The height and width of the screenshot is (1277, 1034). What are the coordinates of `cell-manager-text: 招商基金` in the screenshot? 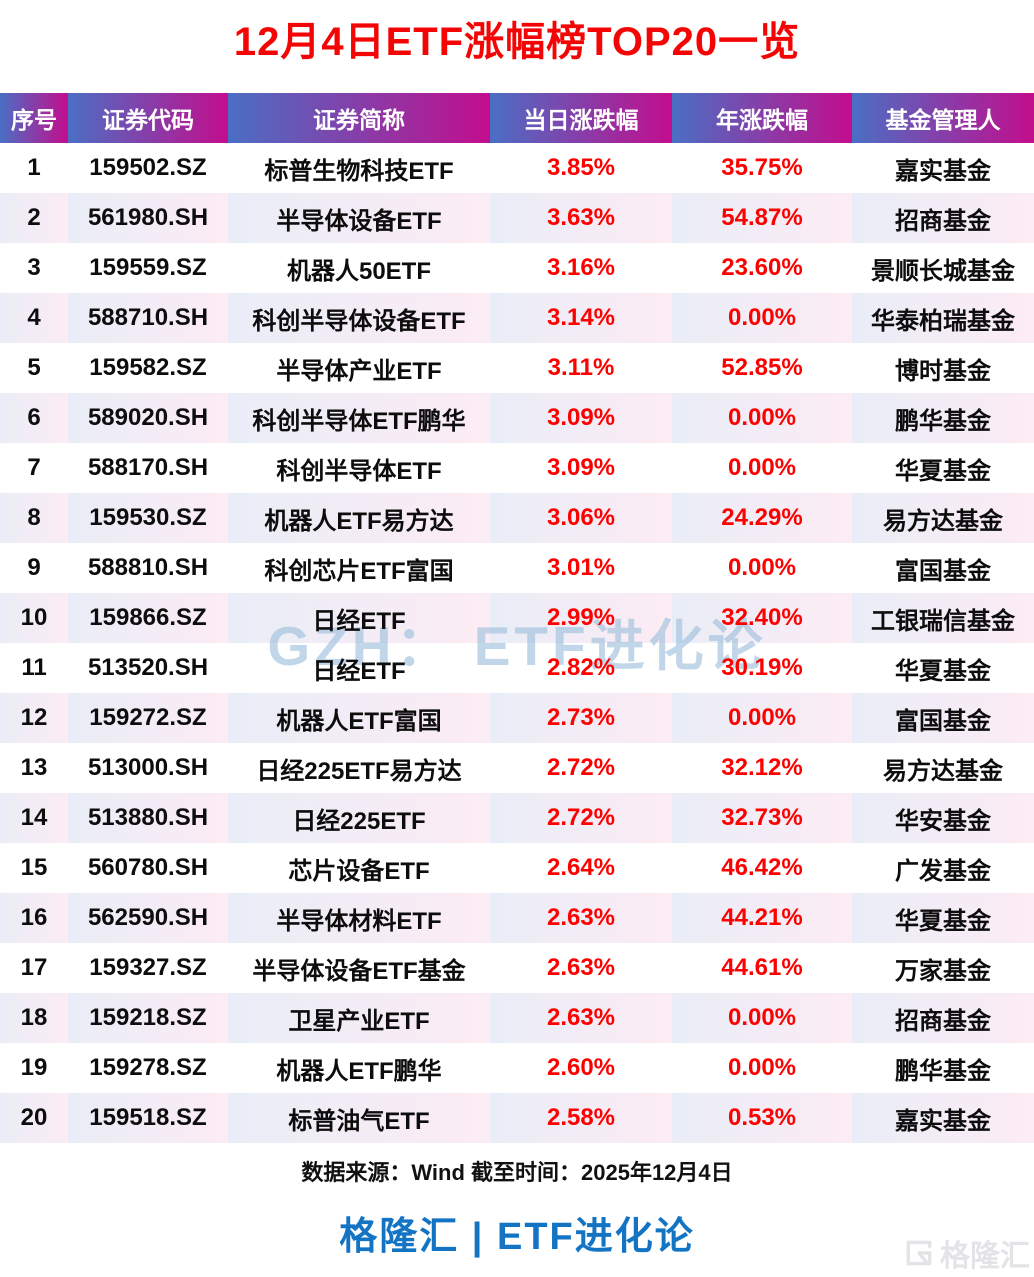 It's located at (943, 221).